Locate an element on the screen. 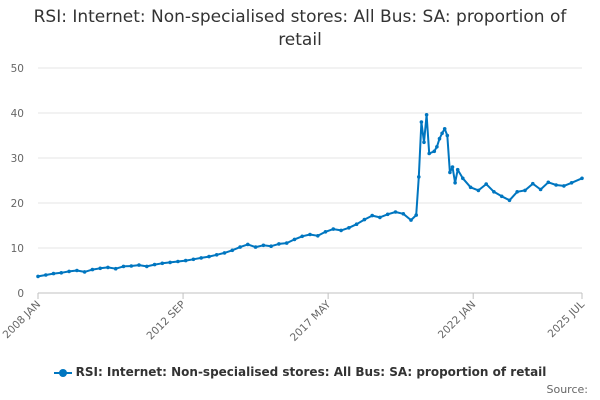 This screenshot has height=400, width=600. y-tick-label: 50 is located at coordinates (17, 69).